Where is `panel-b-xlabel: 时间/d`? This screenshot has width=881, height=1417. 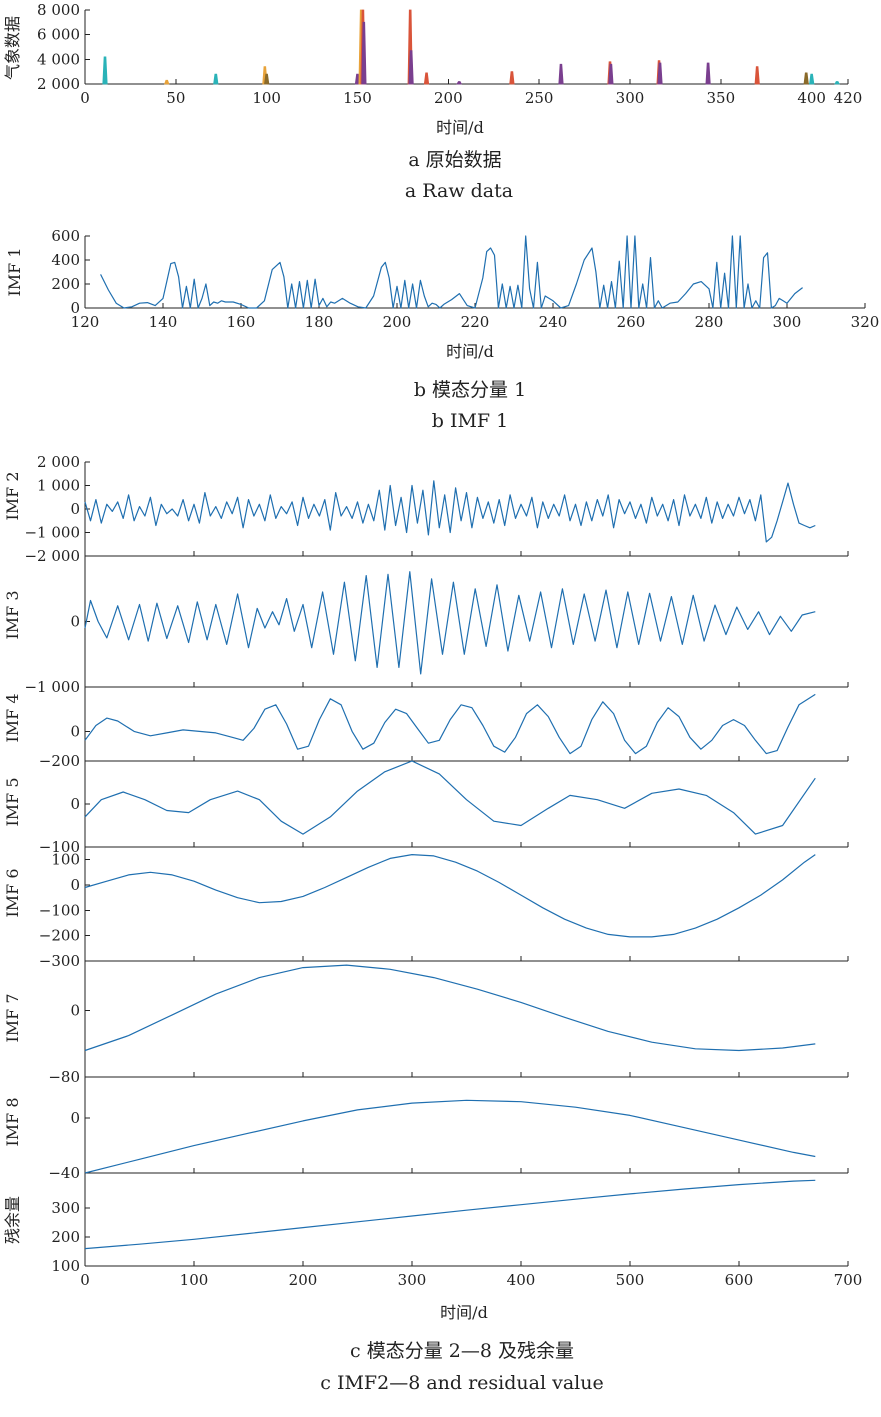
panel-b-xlabel: 时间/d is located at coordinates (470, 351).